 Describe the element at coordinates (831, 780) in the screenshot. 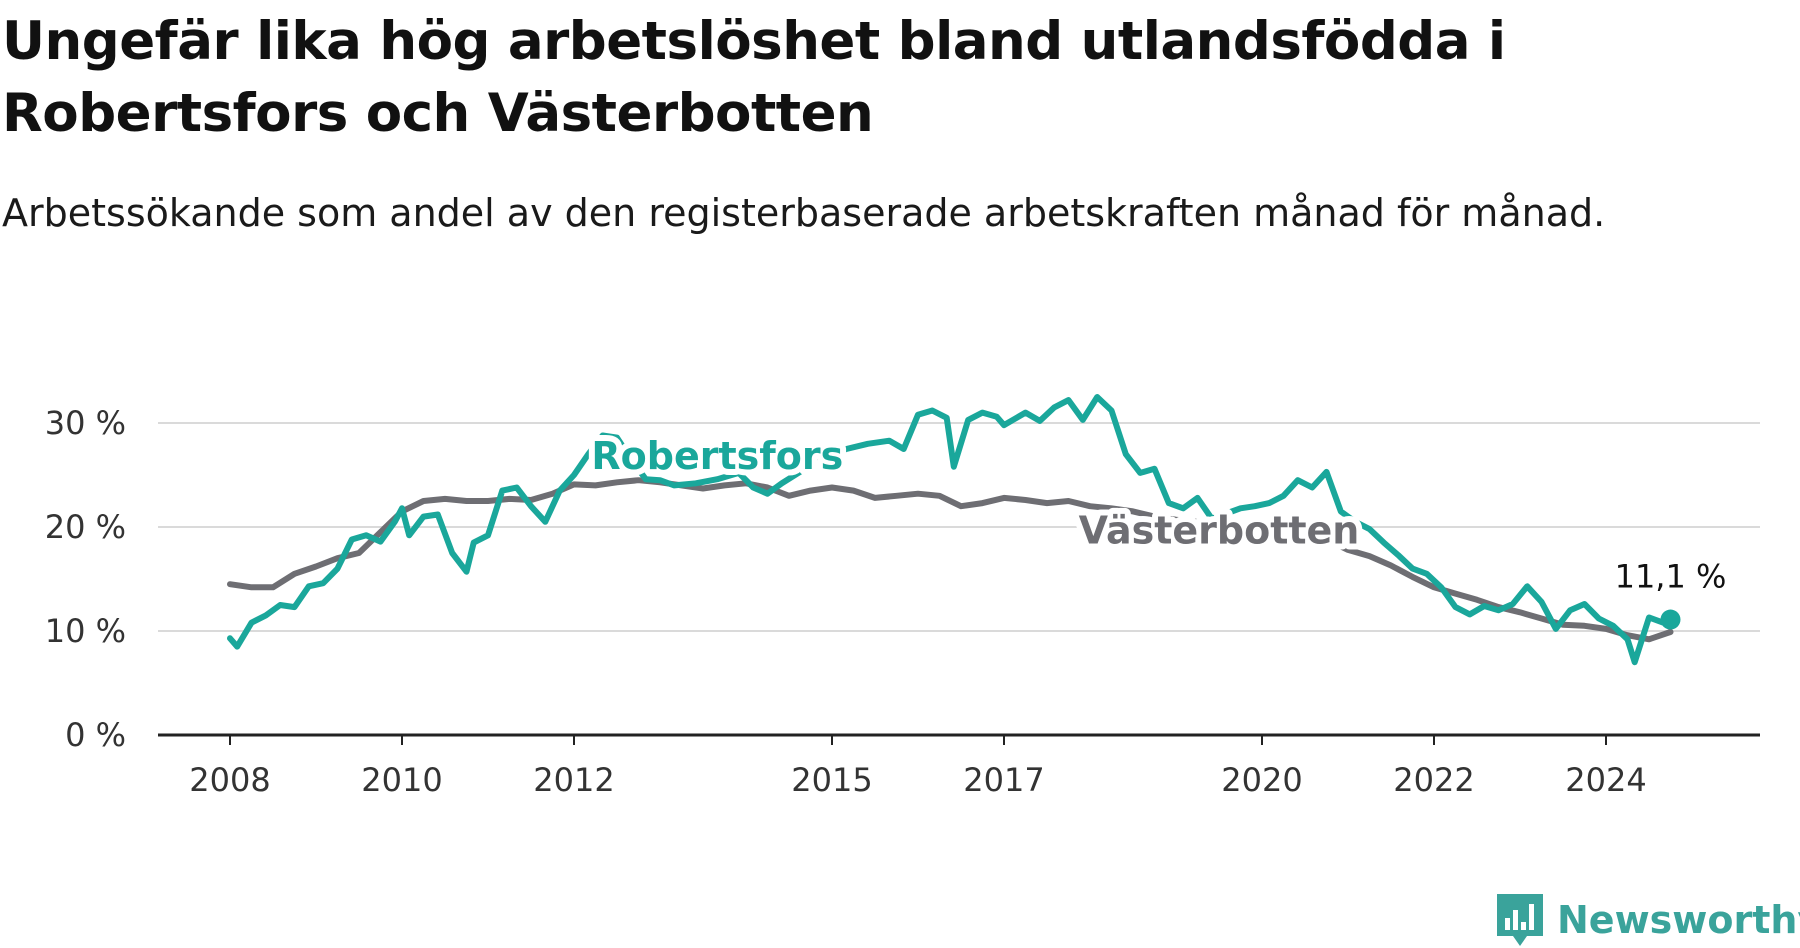

I see `x-tick-label: 2015` at that location.